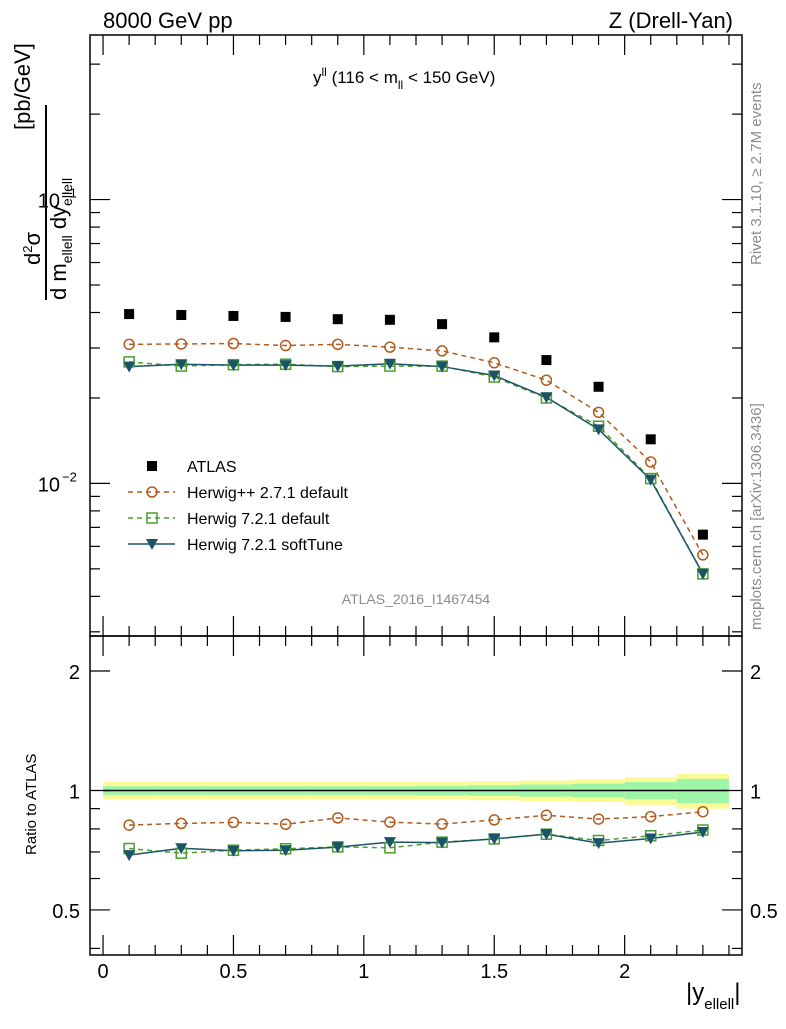 Image resolution: width=786 pixels, height=1029 pixels. What do you see at coordinates (69, 476) in the screenshot?
I see `y-tick-label-main-exponent: −2` at bounding box center [69, 476].